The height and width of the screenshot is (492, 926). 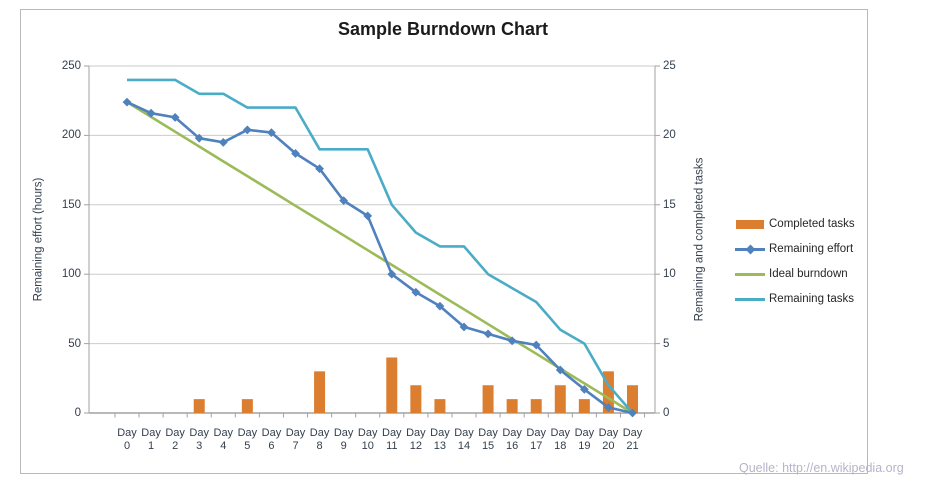 I want to click on left-axis-tick-label: 250, so click(x=71, y=66).